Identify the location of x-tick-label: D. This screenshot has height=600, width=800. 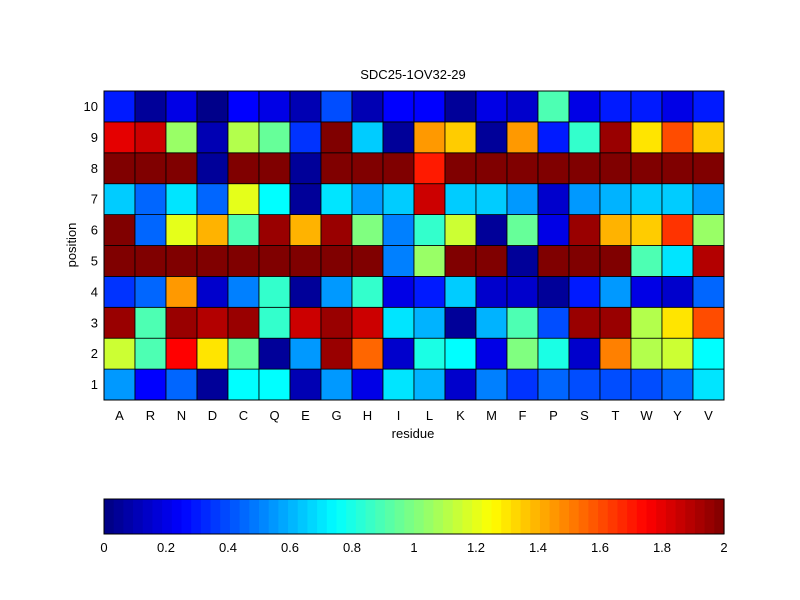
(212, 415).